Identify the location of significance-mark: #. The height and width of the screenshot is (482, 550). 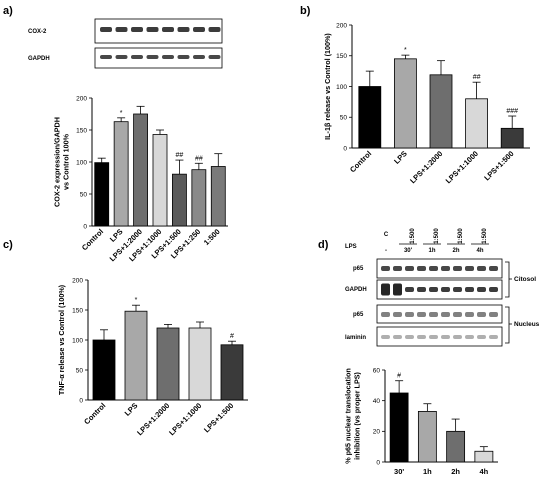
(399, 376).